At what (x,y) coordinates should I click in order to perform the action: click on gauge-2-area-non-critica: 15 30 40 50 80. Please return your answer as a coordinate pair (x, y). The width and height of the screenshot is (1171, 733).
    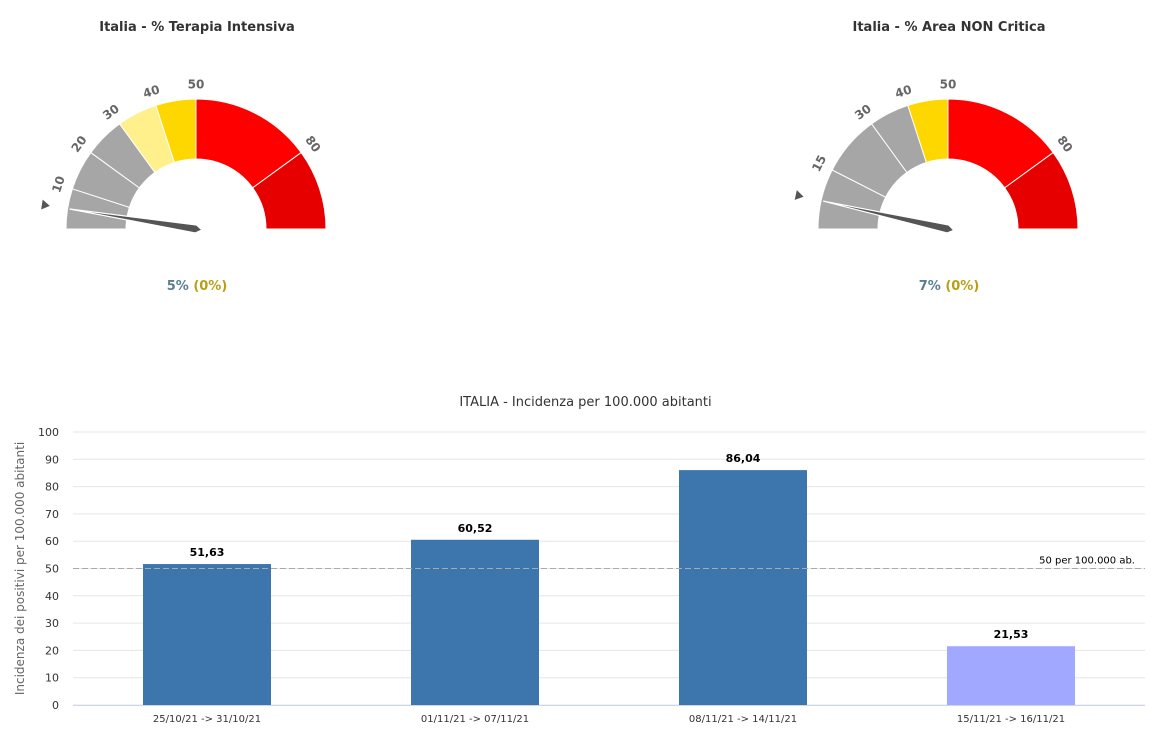
    Looking at the image, I should click on (936, 156).